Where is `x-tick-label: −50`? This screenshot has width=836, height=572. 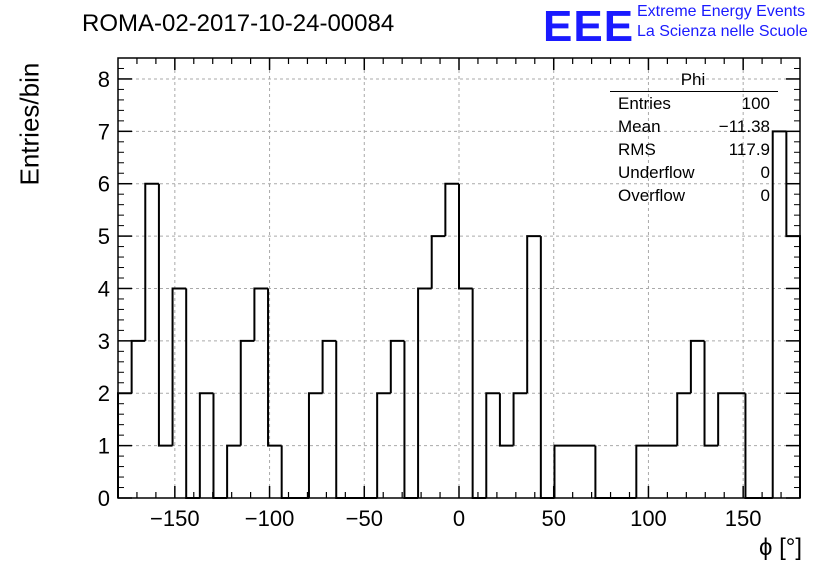 x-tick-label: −50 is located at coordinates (364, 518).